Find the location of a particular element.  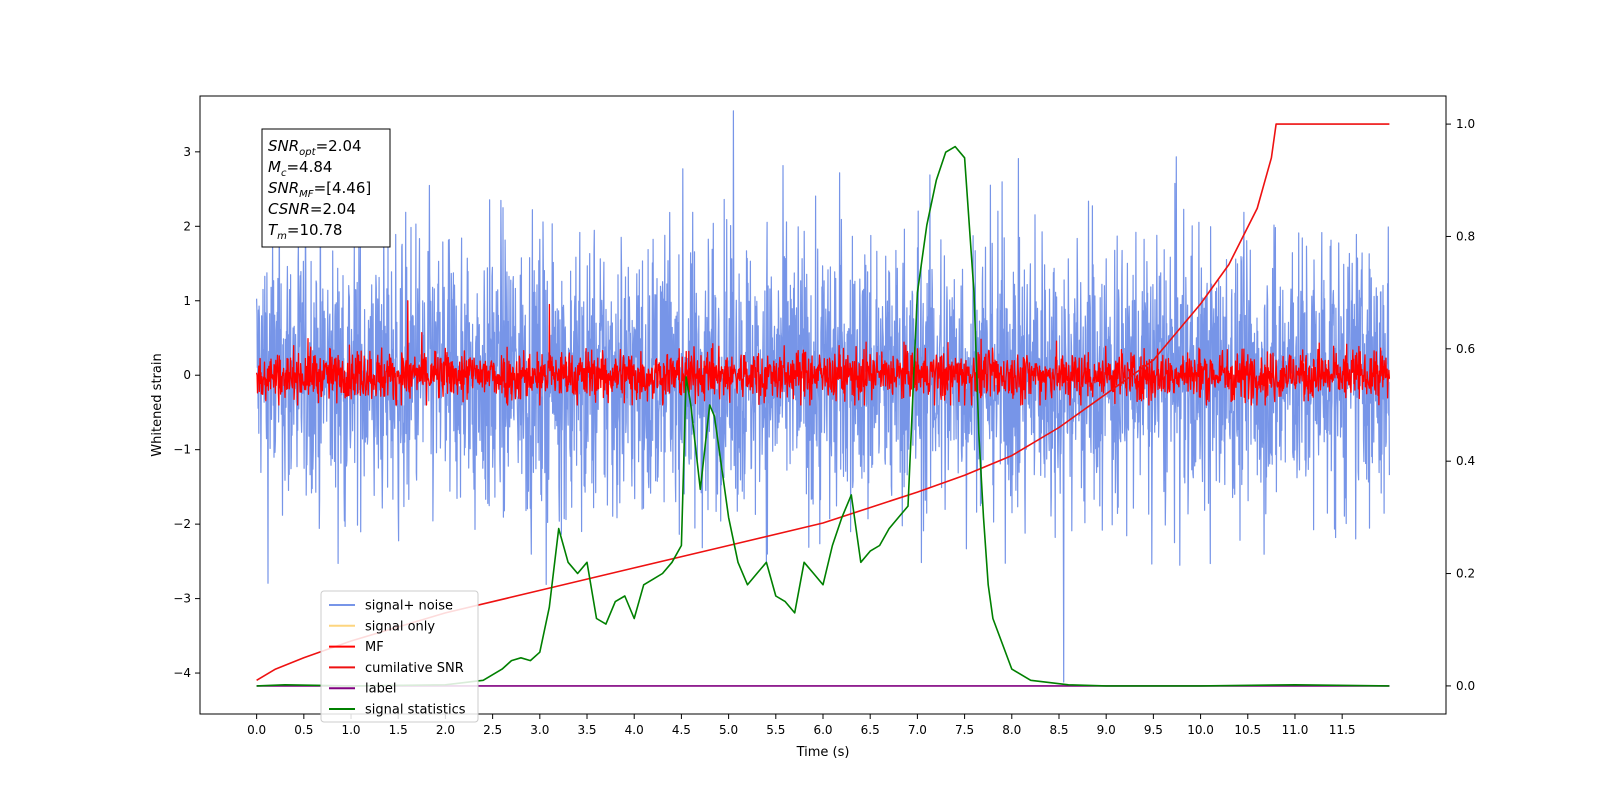

y-tick-label: 2 is located at coordinates (187, 226).